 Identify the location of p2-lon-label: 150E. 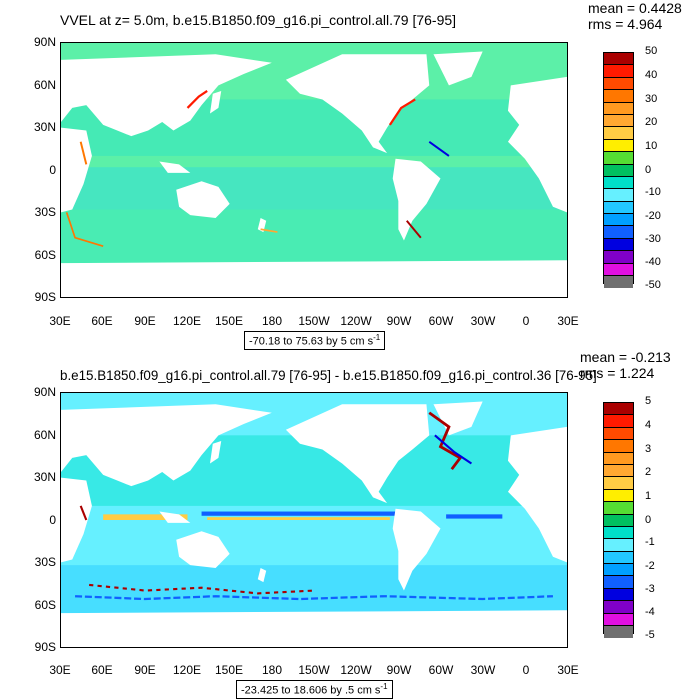
(229, 670).